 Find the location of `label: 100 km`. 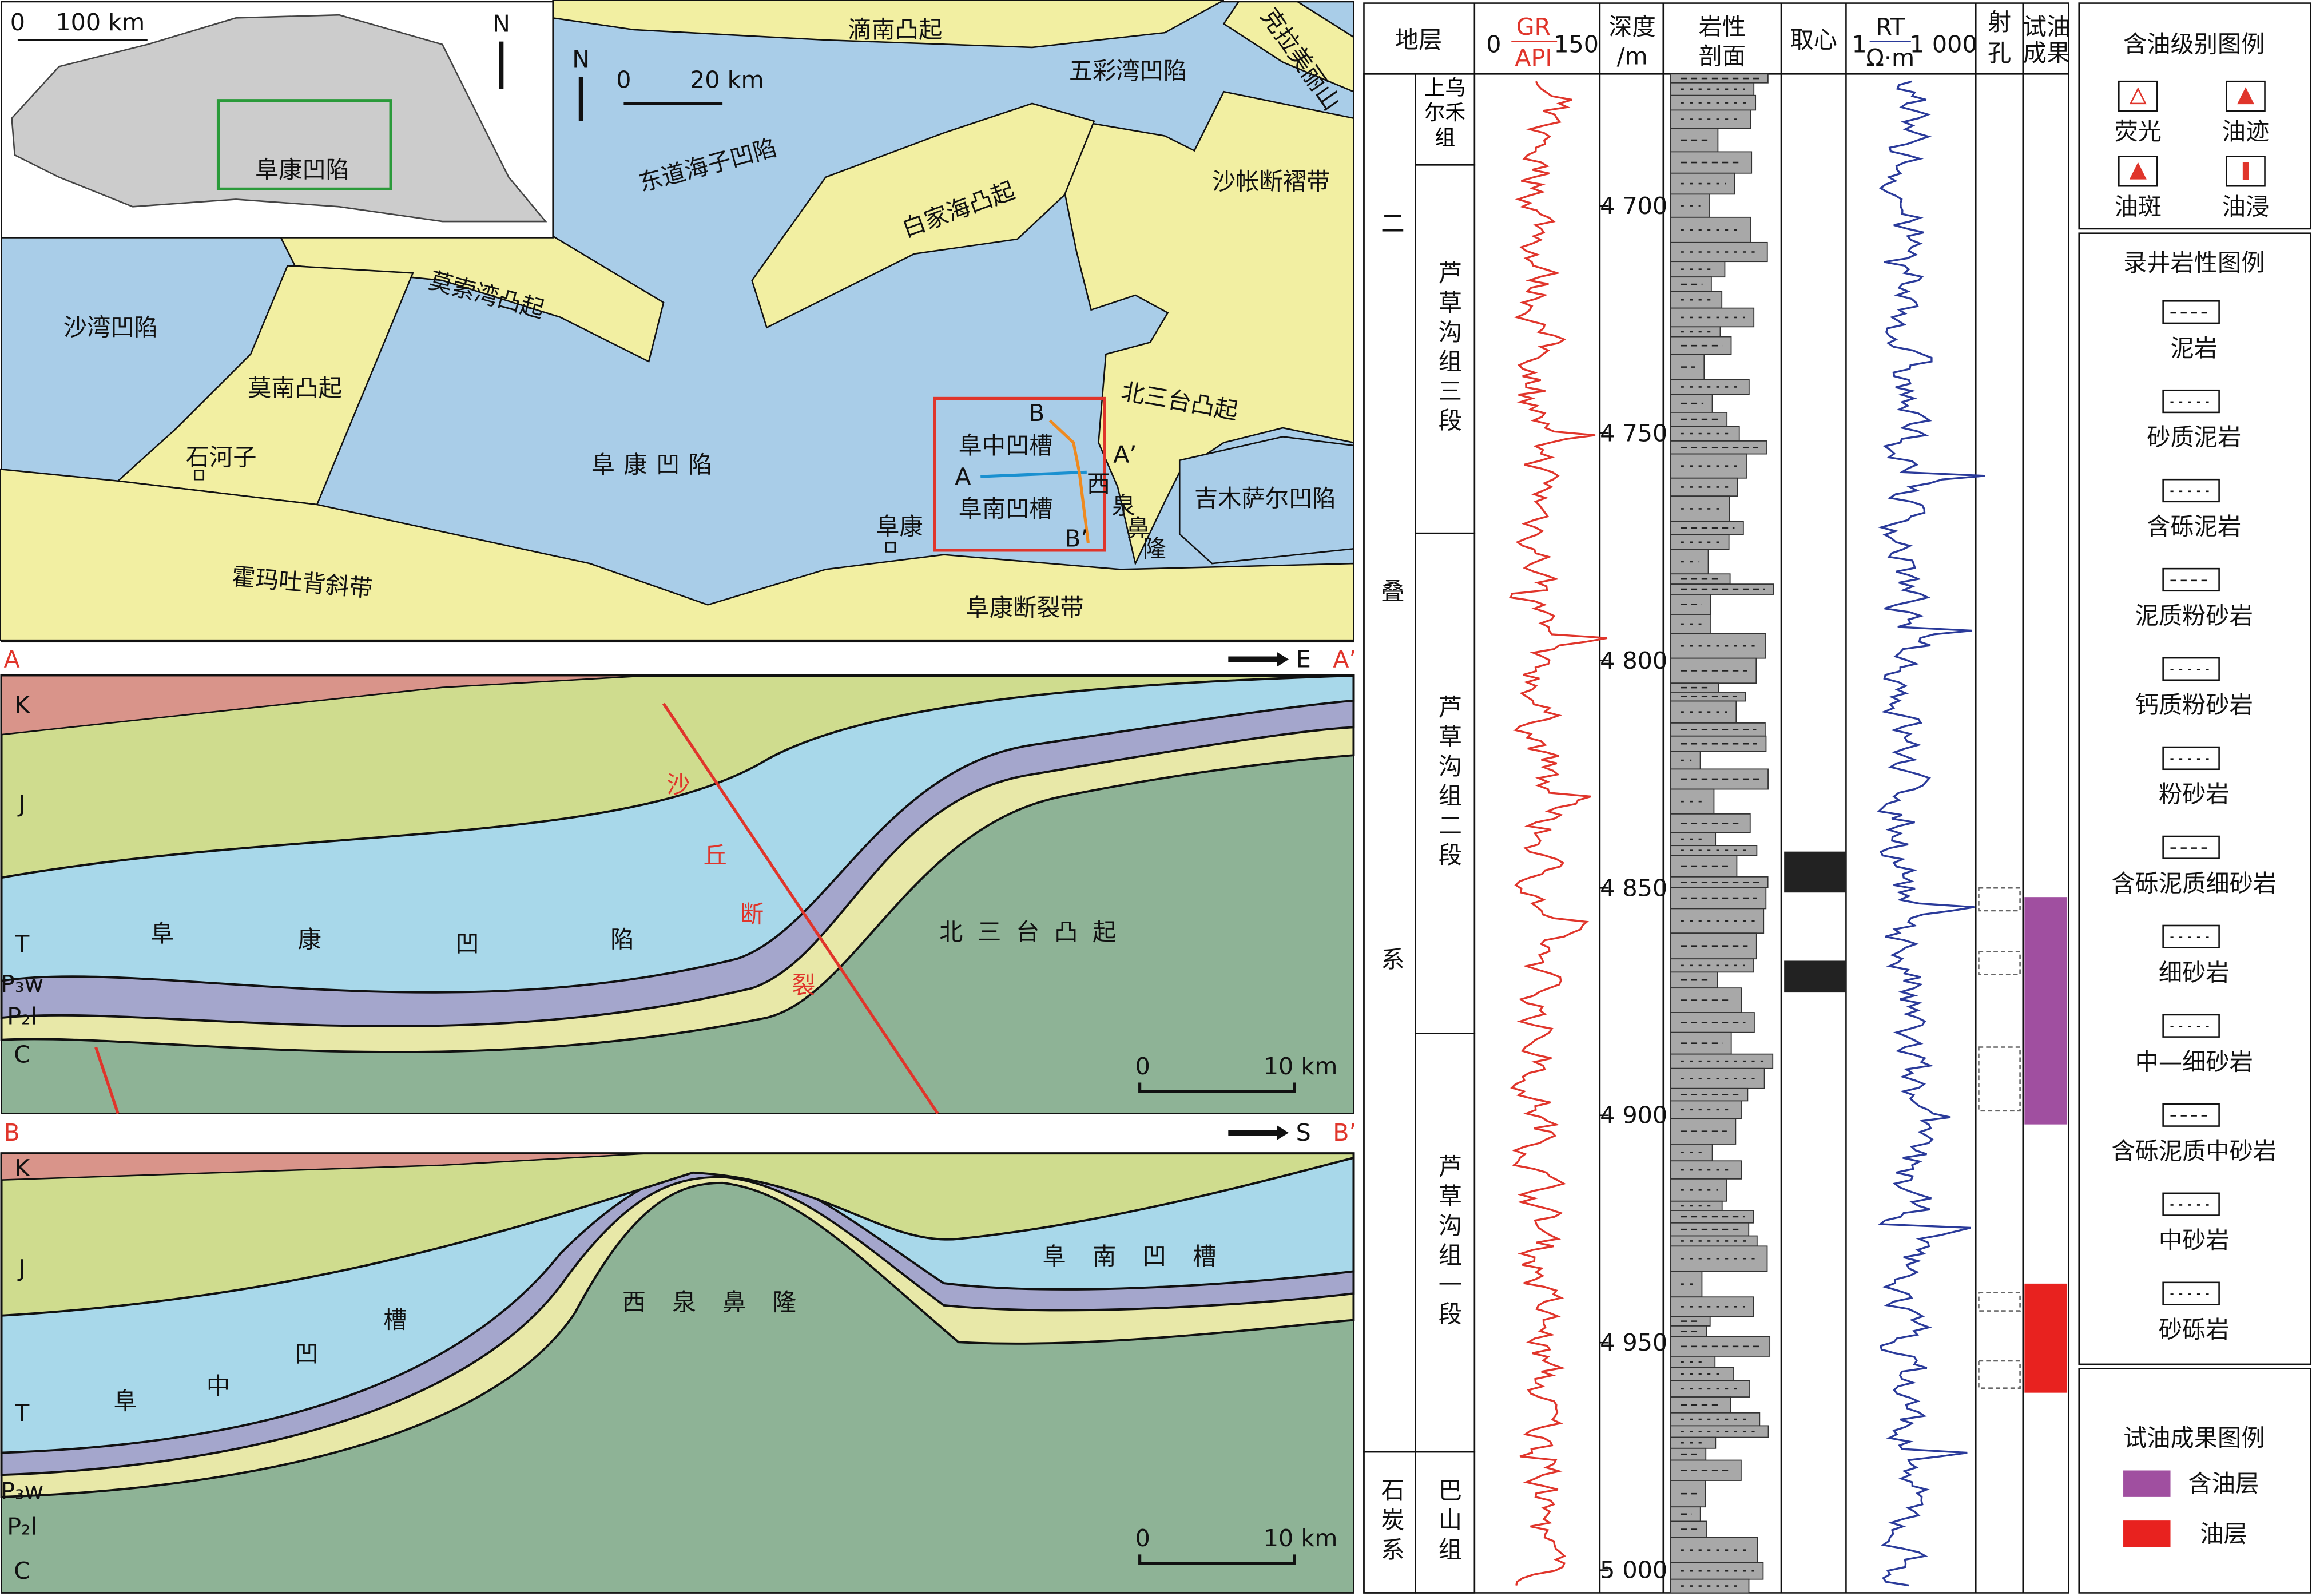

label: 100 km is located at coordinates (100, 22).